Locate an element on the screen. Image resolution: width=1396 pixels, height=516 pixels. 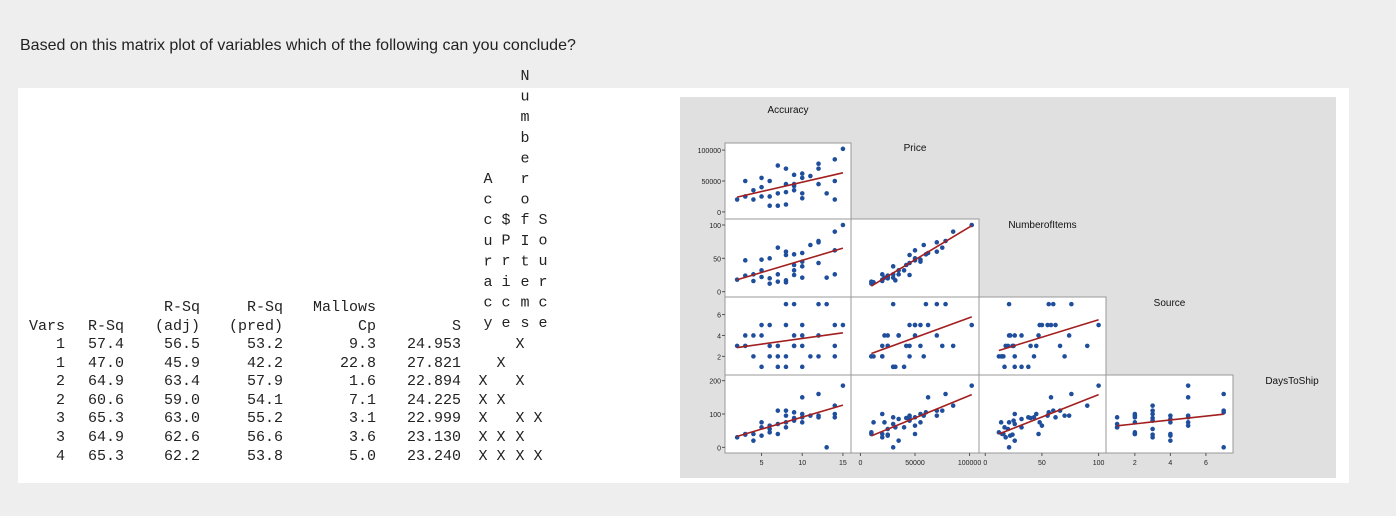
cell-adj: 59.0 is located at coordinates (181, 400).